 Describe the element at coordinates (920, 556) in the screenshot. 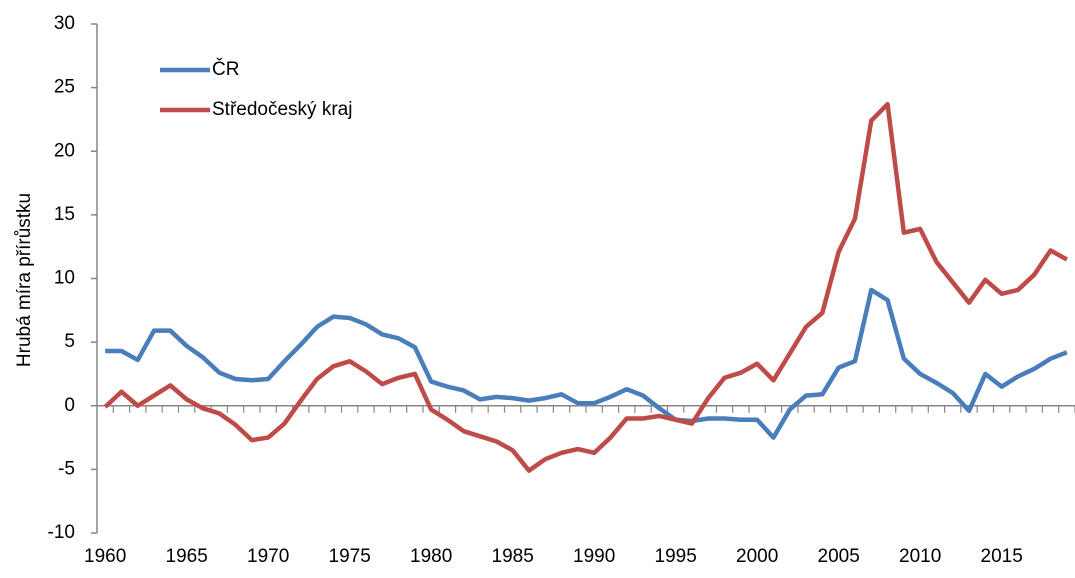

I see `x-tick-label: 2010` at that location.